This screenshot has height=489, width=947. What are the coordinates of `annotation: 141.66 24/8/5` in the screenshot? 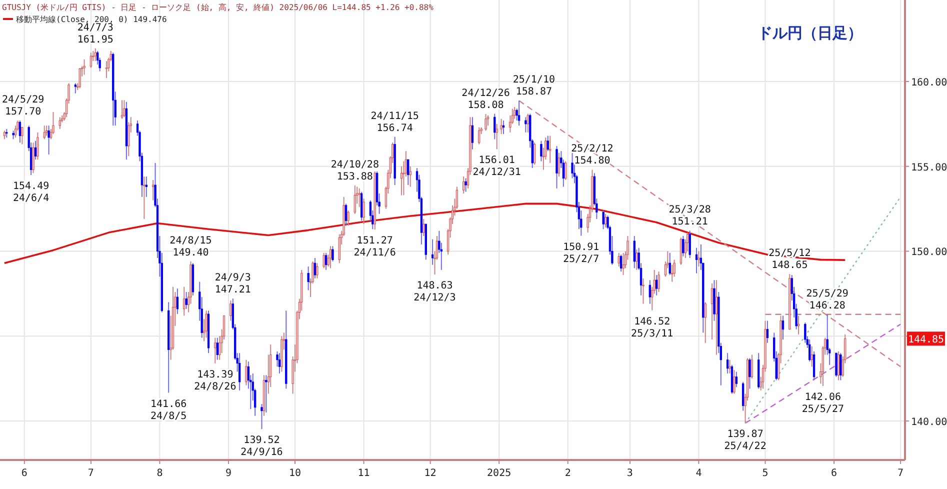 It's located at (168, 410).